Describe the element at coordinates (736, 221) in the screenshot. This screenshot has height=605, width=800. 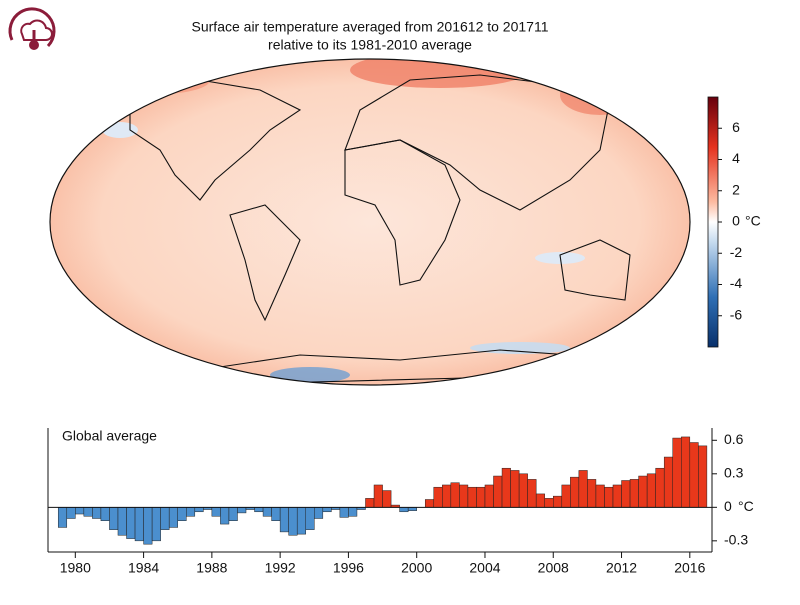
I see `colorbar-tick-label: 0` at that location.